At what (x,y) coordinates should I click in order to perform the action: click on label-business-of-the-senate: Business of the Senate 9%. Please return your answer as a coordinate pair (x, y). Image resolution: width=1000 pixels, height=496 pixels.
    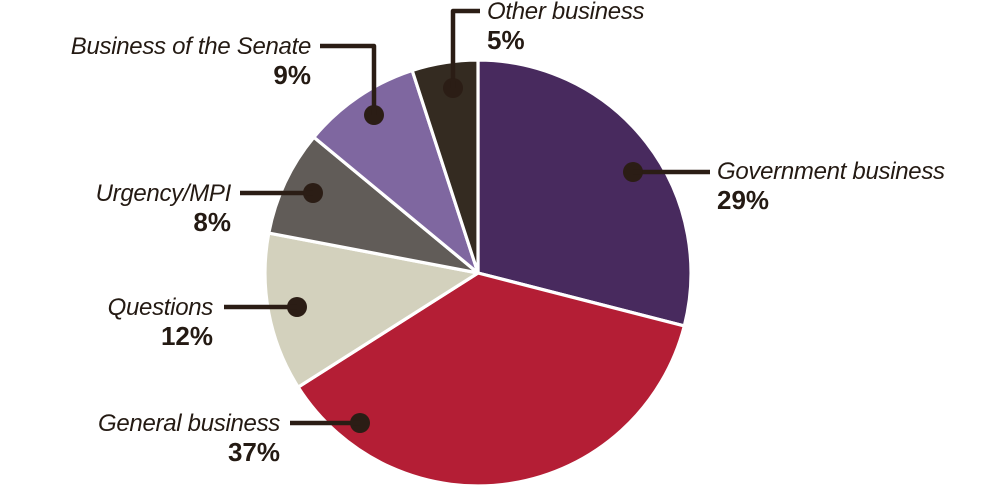
    Looking at the image, I should click on (191, 61).